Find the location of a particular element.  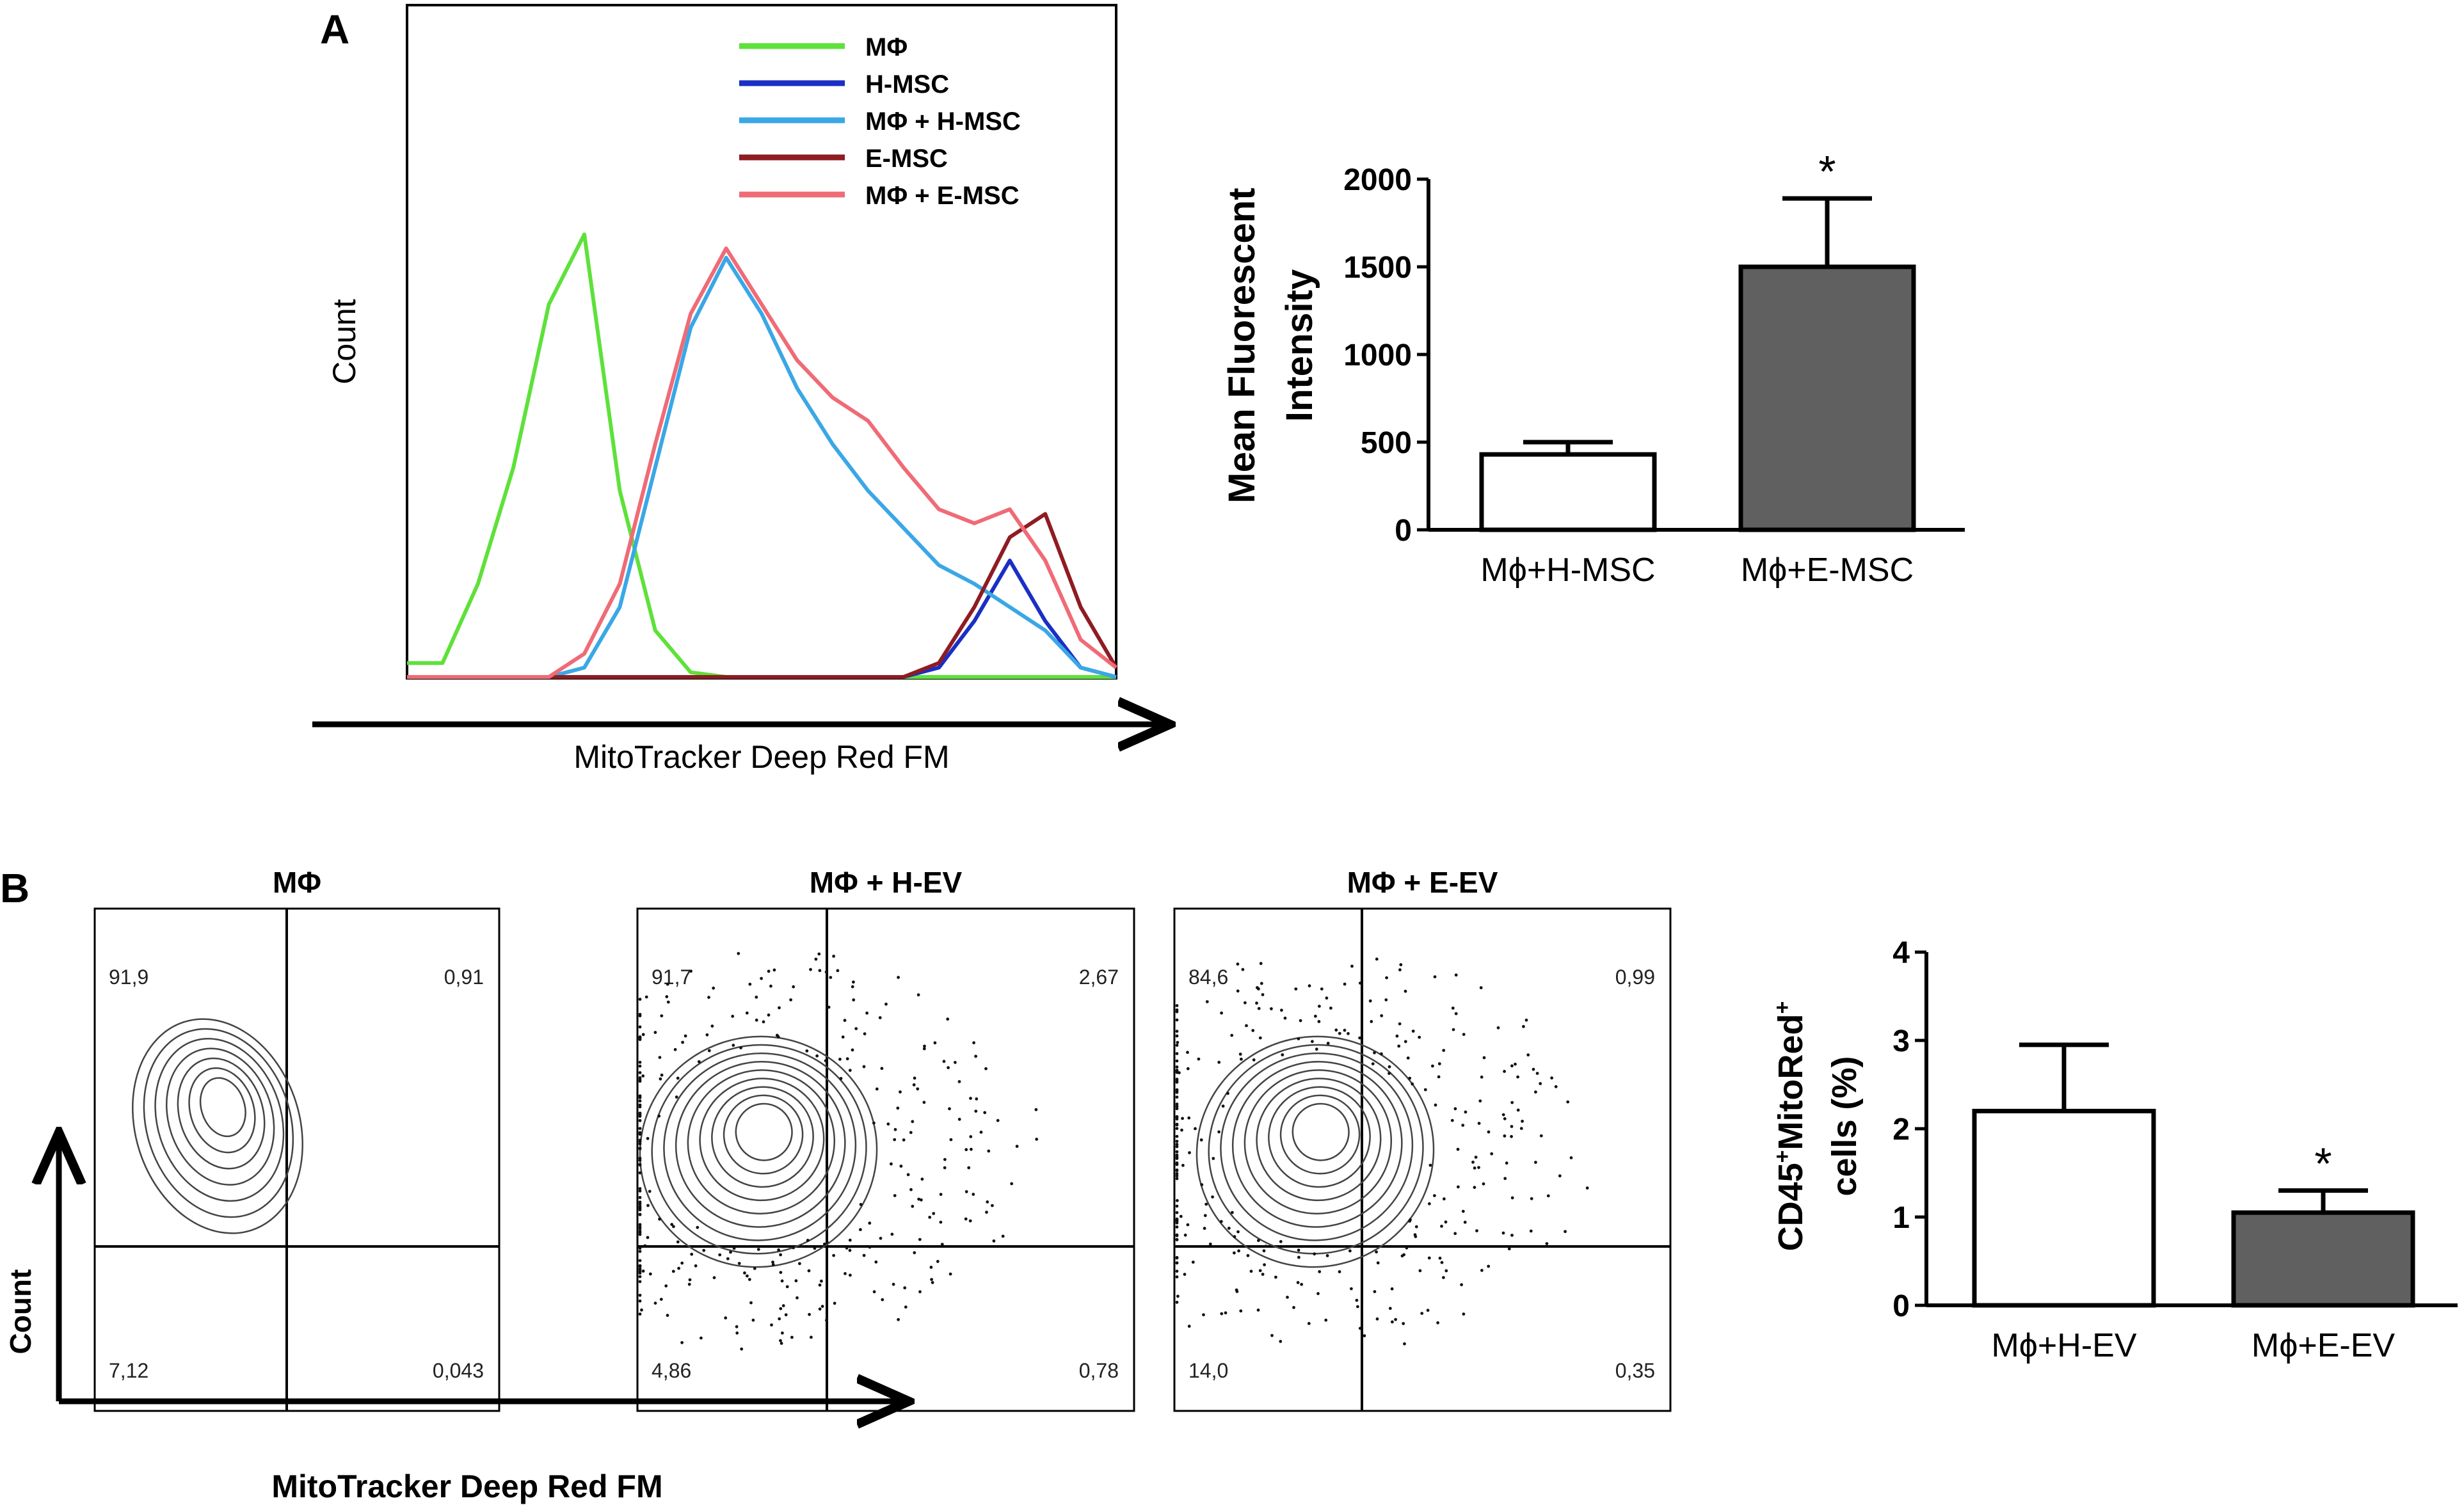

quadrant-value: 7,12 is located at coordinates (128, 1370).